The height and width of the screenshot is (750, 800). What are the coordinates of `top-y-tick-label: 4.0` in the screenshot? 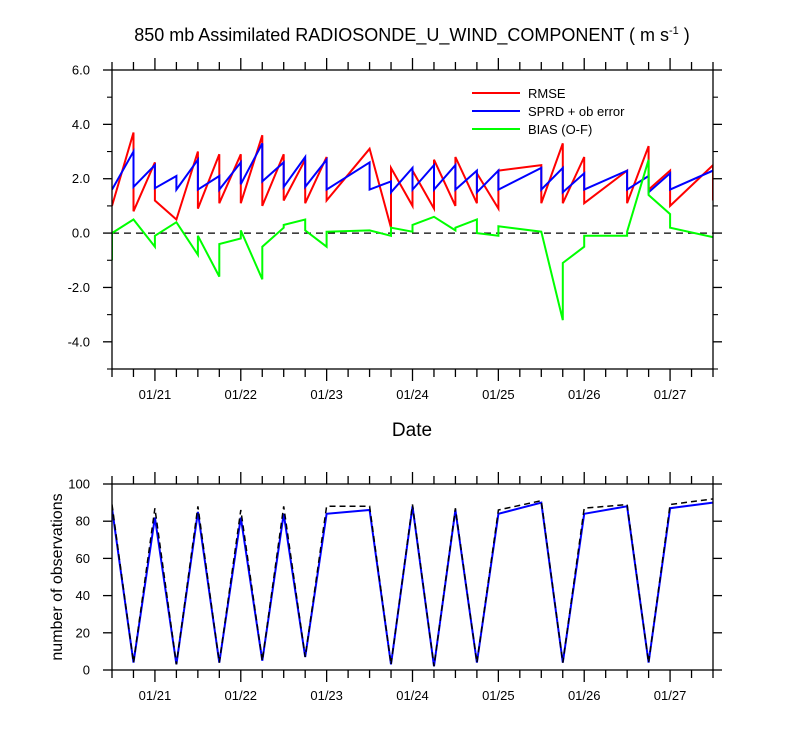 It's located at (81, 124).